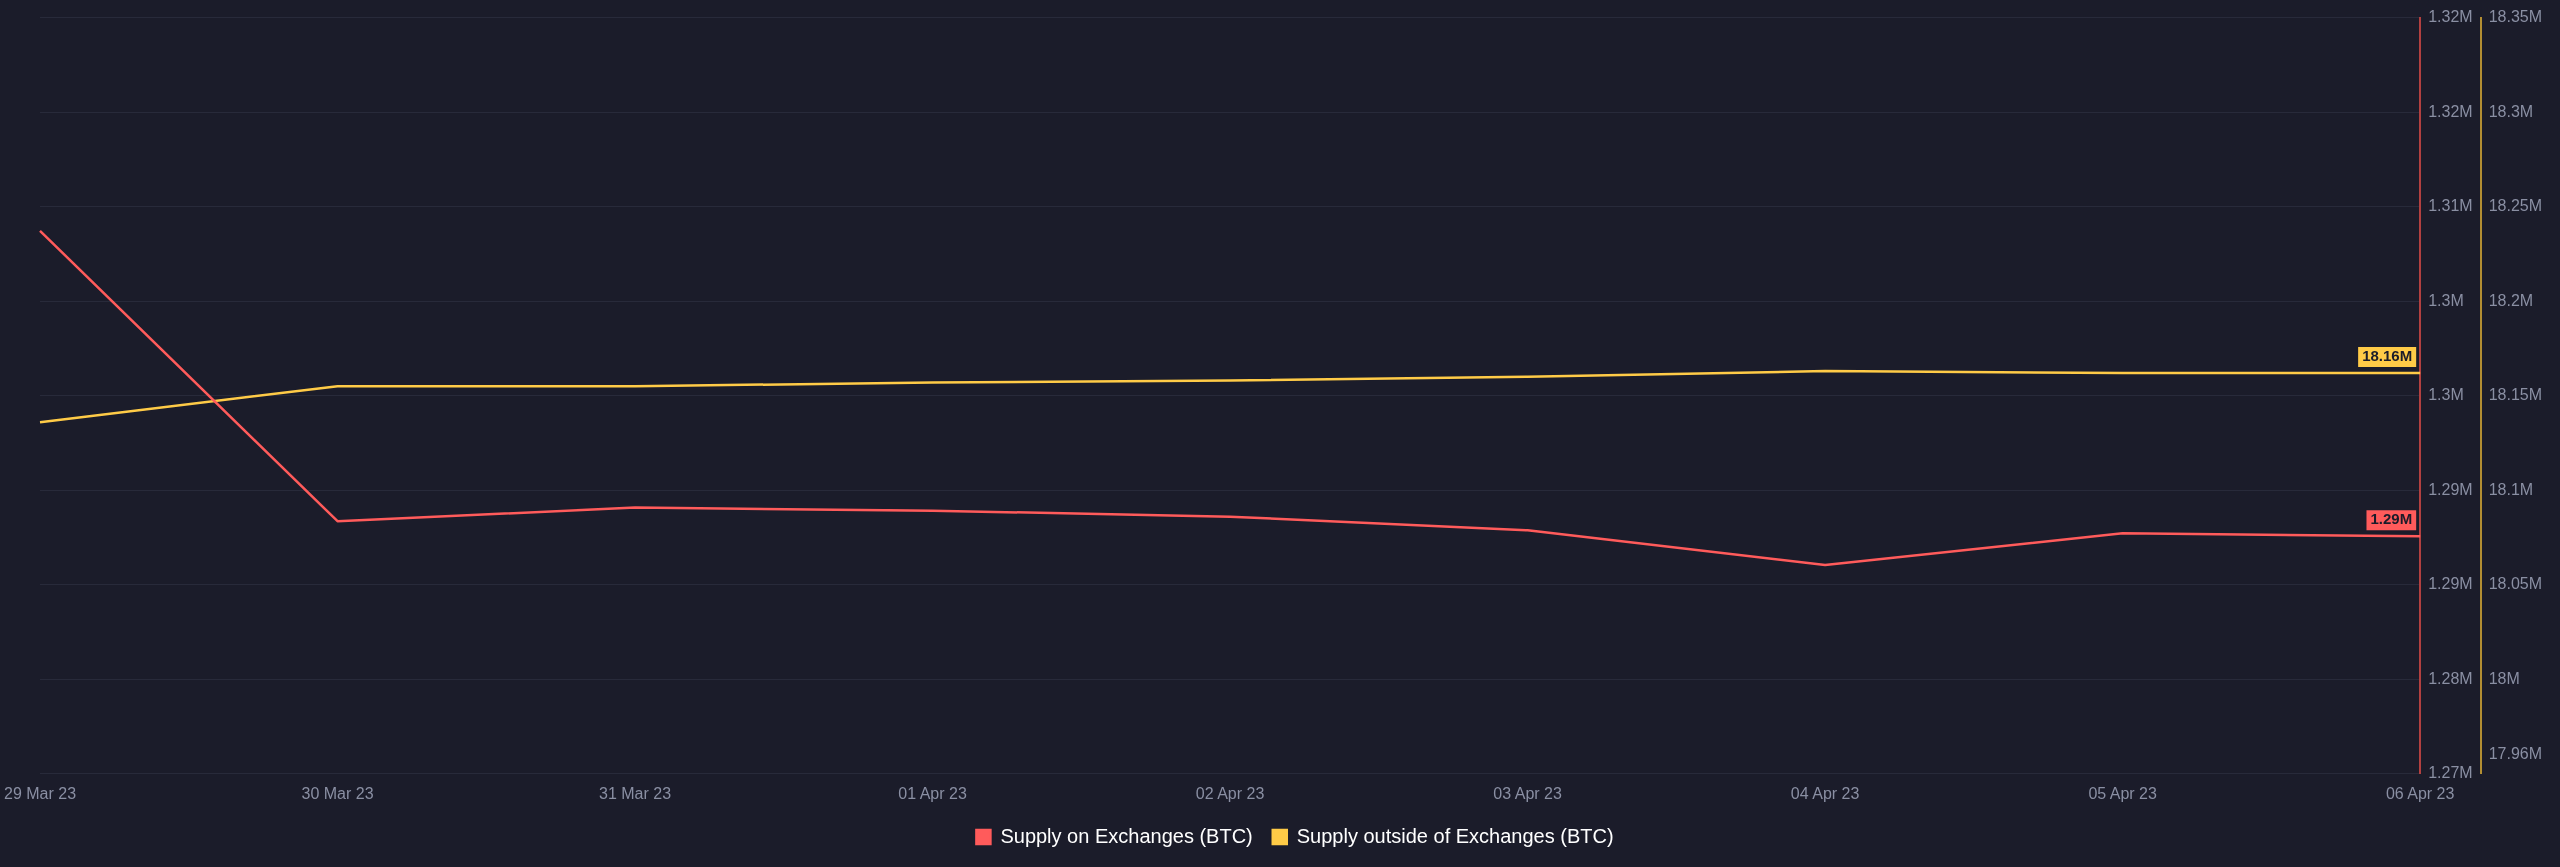 Image resolution: width=2560 pixels, height=867 pixels. I want to click on y2-tick-label: 18.3M, so click(2511, 111).